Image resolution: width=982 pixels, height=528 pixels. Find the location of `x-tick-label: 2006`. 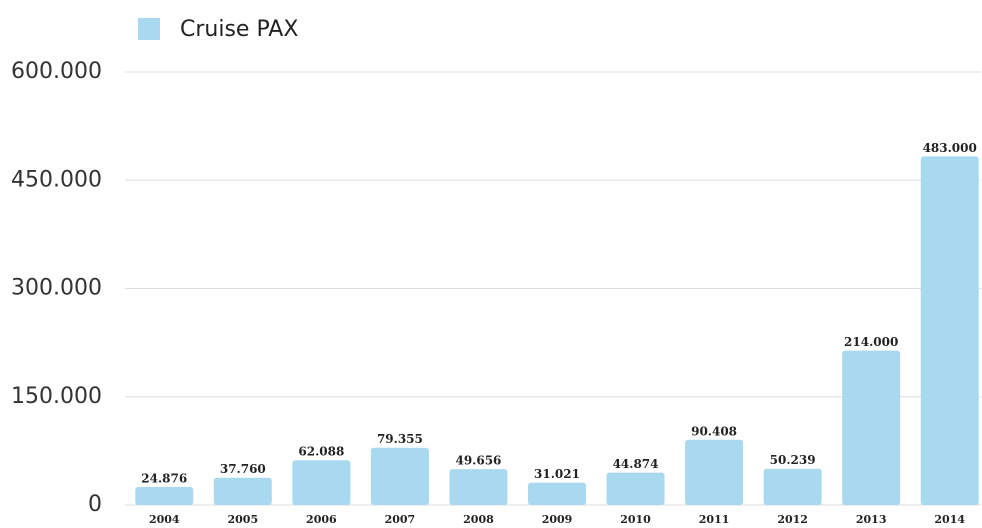

x-tick-label: 2006 is located at coordinates (321, 519).